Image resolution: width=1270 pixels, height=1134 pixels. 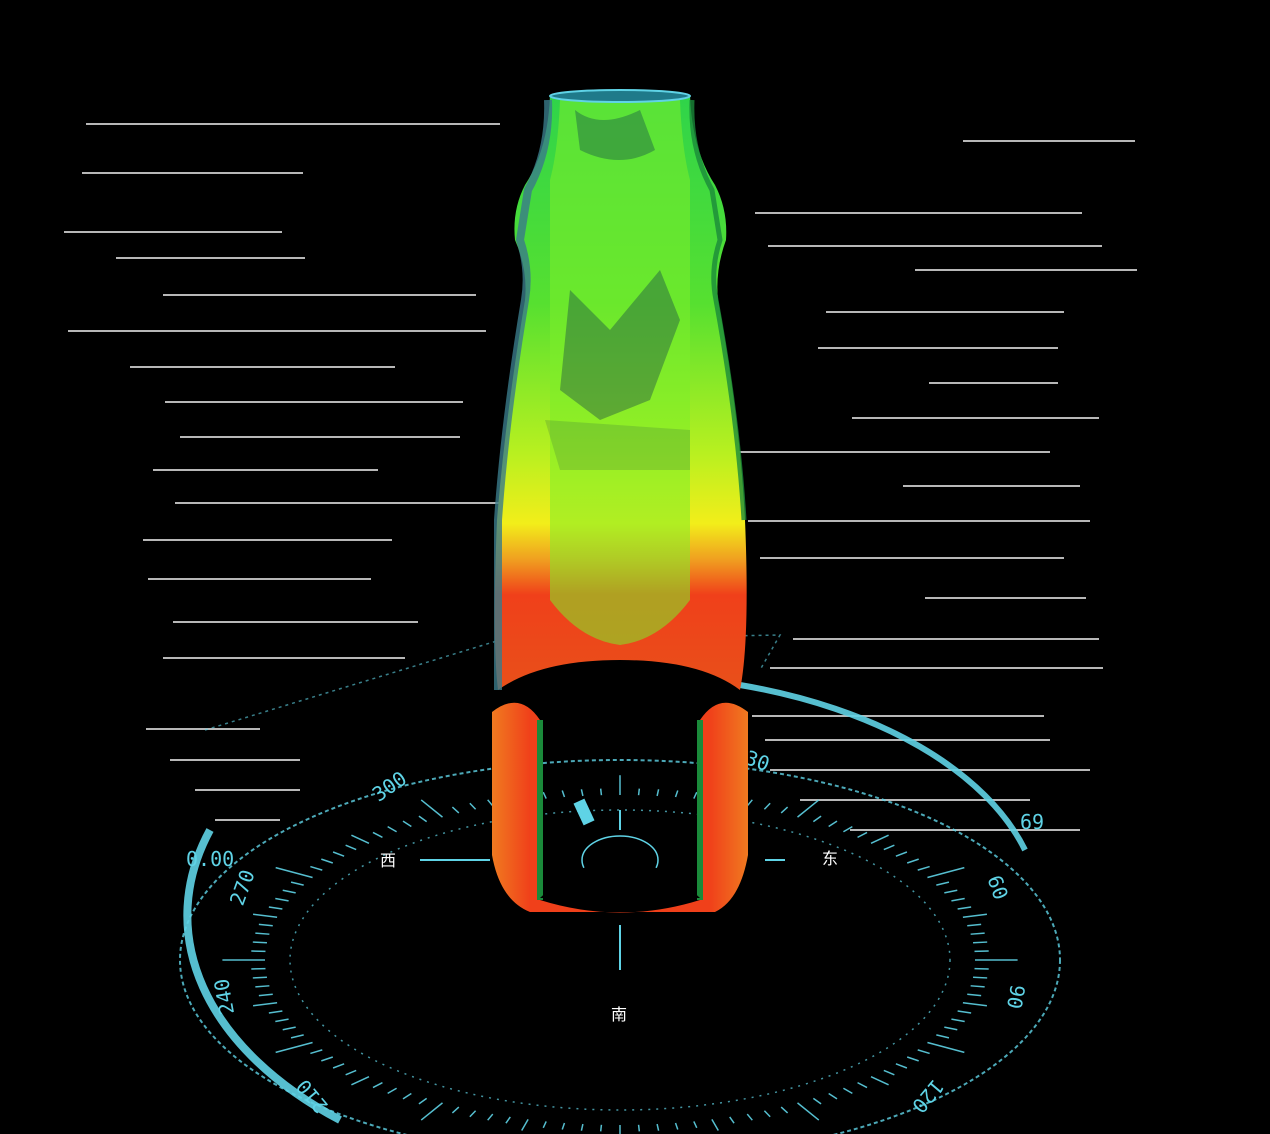 What do you see at coordinates (619, 1014) in the screenshot?
I see `direction-south-label: 南` at bounding box center [619, 1014].